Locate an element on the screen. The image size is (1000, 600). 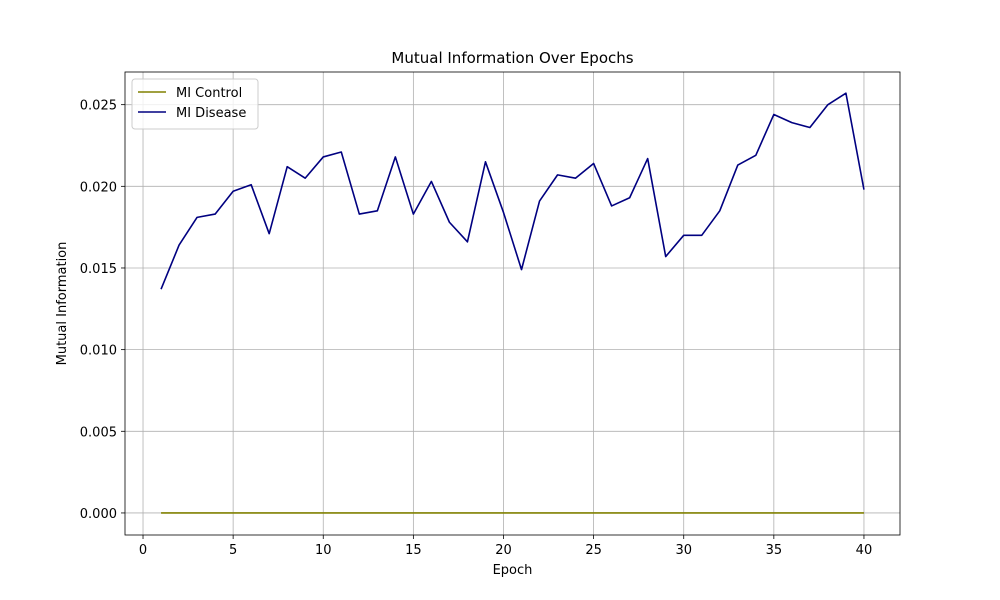
x-tick-label: 15 is located at coordinates (413, 550).